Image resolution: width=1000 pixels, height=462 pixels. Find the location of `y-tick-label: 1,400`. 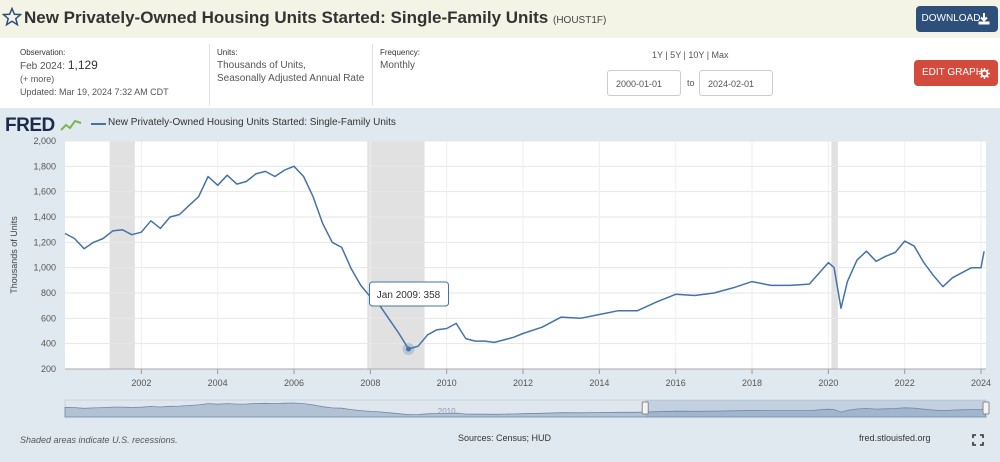

y-tick-label: 1,400 is located at coordinates (44, 217).